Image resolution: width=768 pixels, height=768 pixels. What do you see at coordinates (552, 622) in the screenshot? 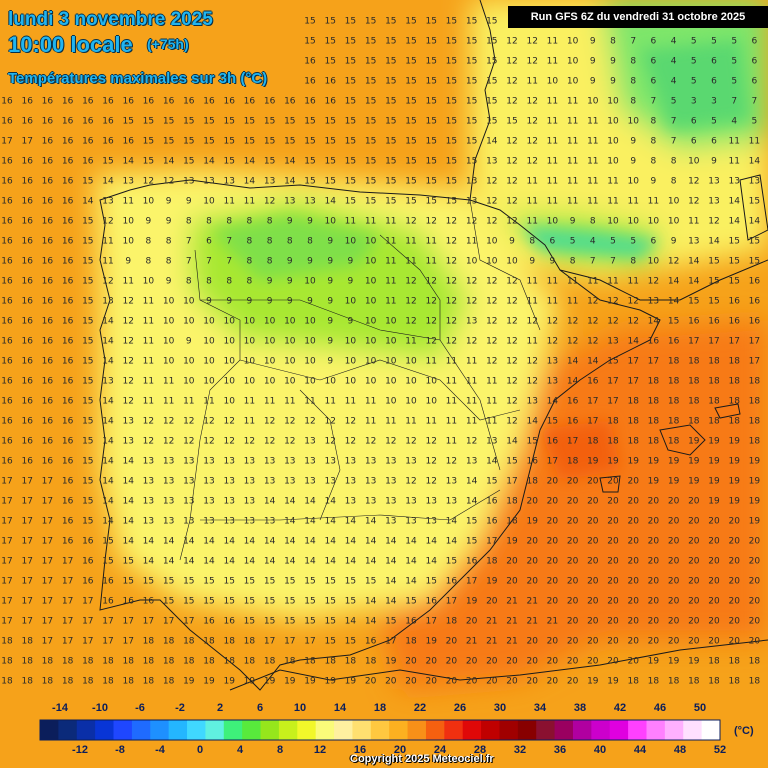
I see `grid-value: 21` at bounding box center [552, 622].